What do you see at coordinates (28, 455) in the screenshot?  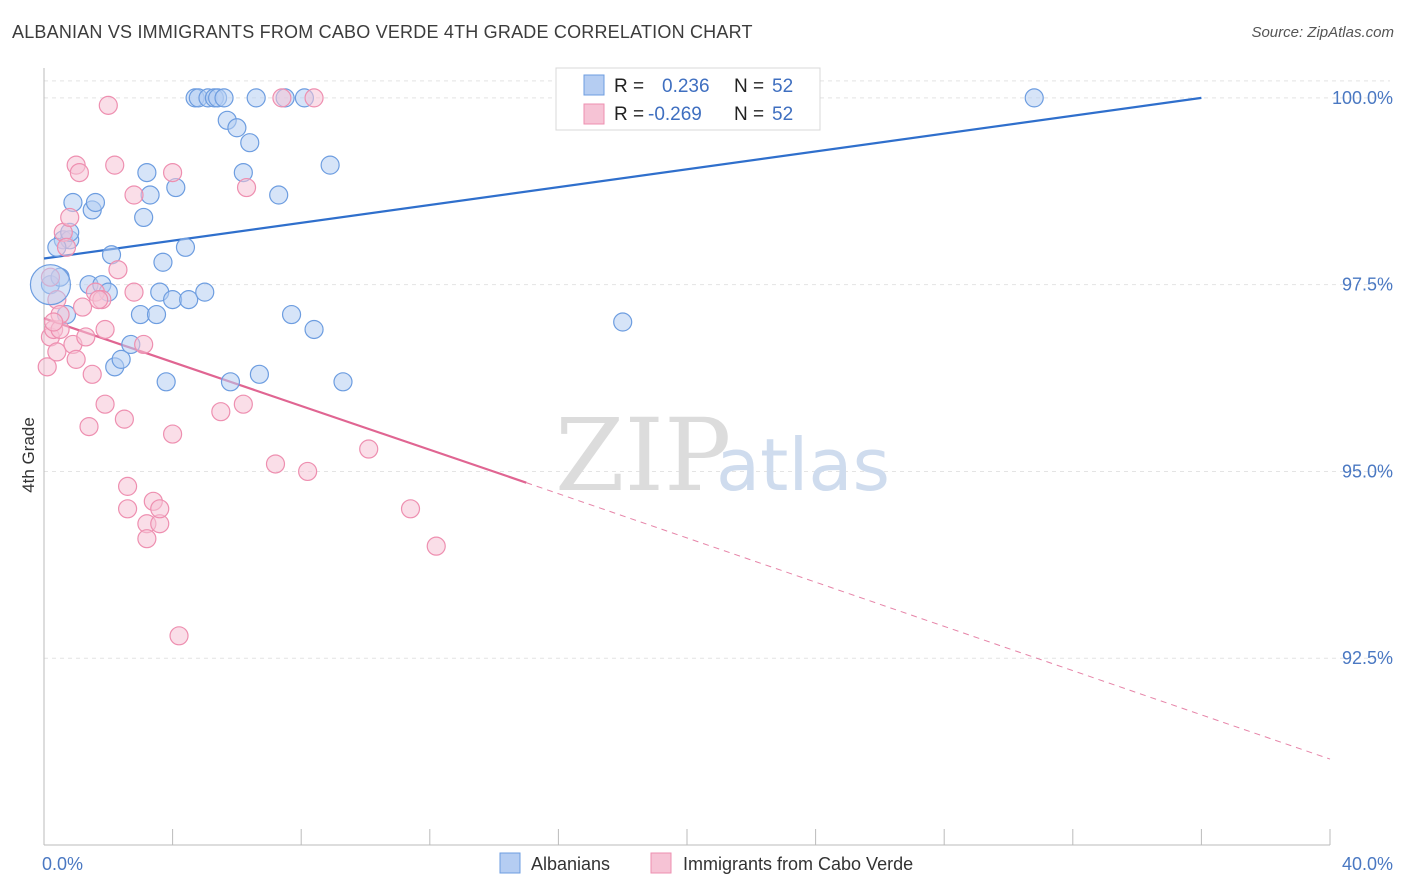 I see `y-axis-label: 4th Grade` at bounding box center [28, 455].